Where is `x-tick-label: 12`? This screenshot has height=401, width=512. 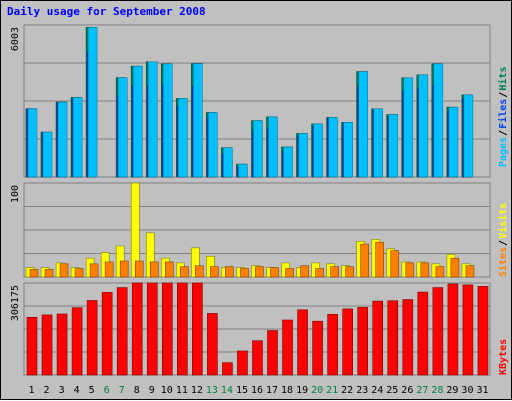
x-tick-label: 12 is located at coordinates (197, 390).